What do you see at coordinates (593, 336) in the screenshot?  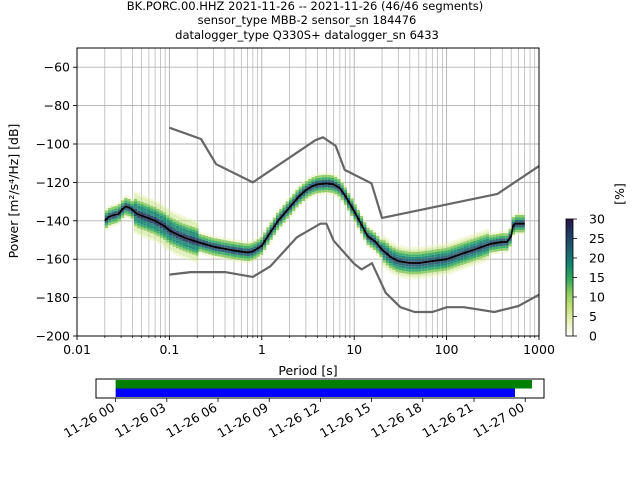 I see `colorbar-tick-label: 0` at bounding box center [593, 336].